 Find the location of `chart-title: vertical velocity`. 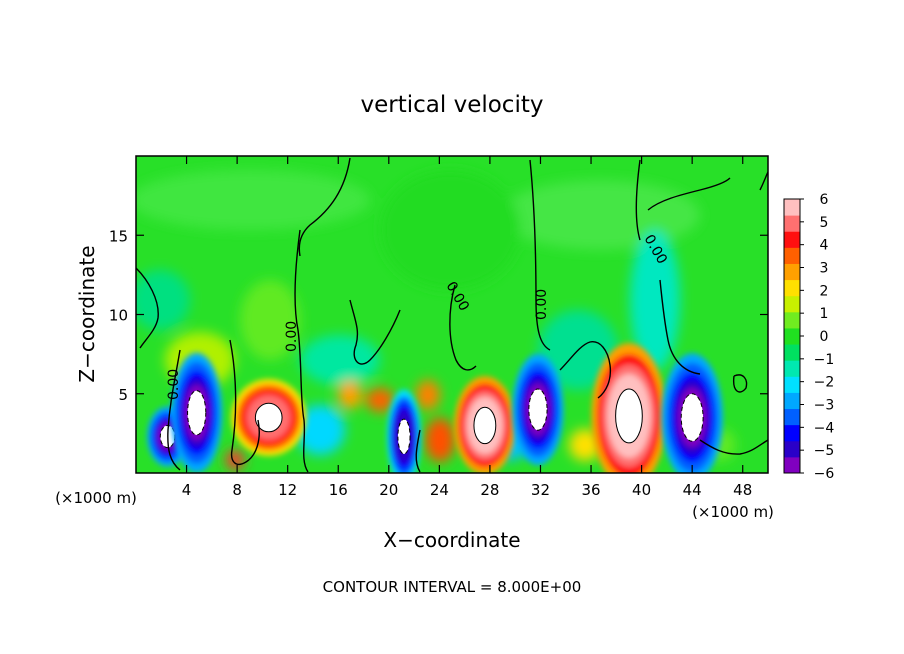

chart-title: vertical velocity is located at coordinates (452, 105).